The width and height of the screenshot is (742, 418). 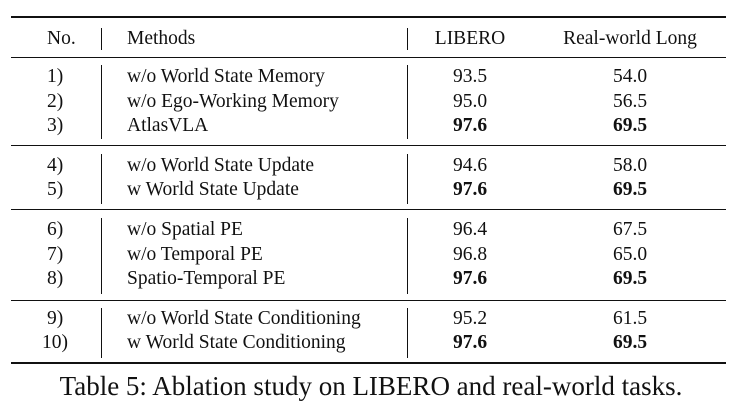 I want to click on row-libero-score: 96.8, so click(x=470, y=254).